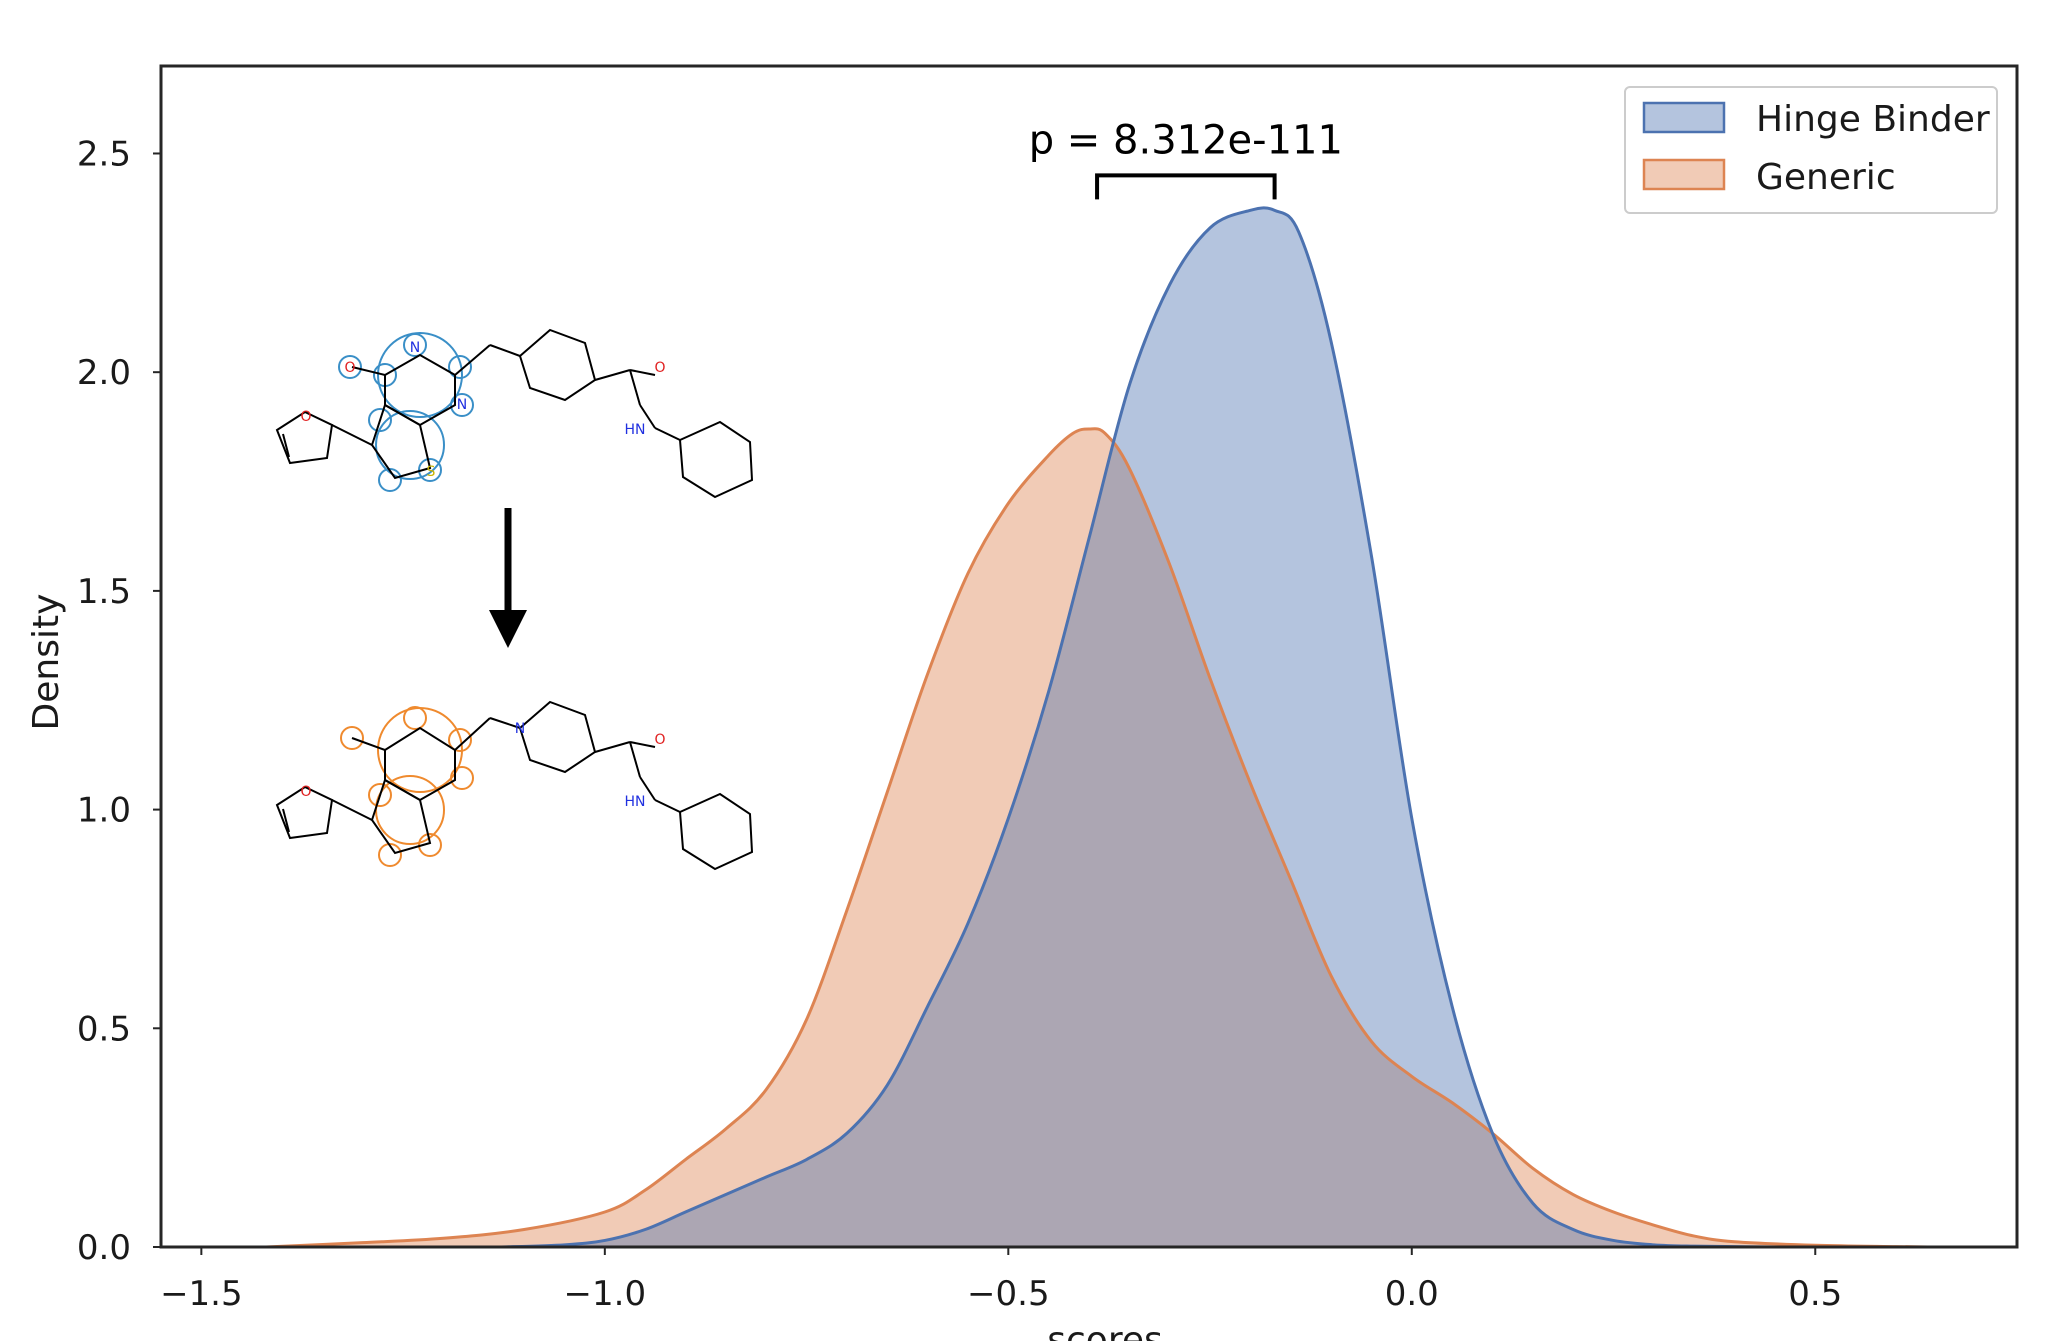 This screenshot has width=2055, height=1341. What do you see at coordinates (104, 1248) in the screenshot?
I see `y-tick-label: 0.0` at bounding box center [104, 1248].